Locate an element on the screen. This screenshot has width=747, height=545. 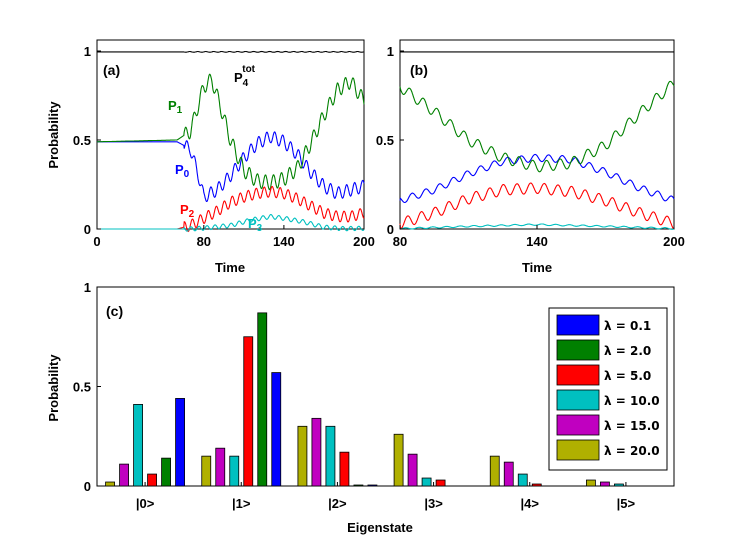
panel-a-xtick-label: 80 is located at coordinates (204, 241).